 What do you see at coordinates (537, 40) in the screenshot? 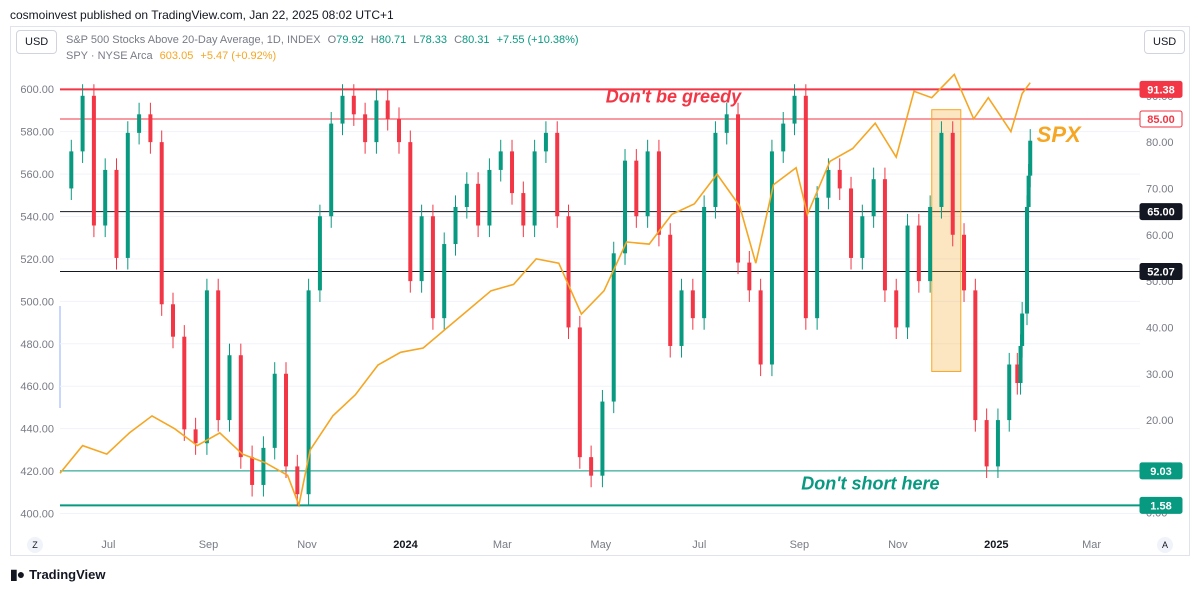
I see `legend-change: +7.55 (+10.38%)` at bounding box center [537, 40].